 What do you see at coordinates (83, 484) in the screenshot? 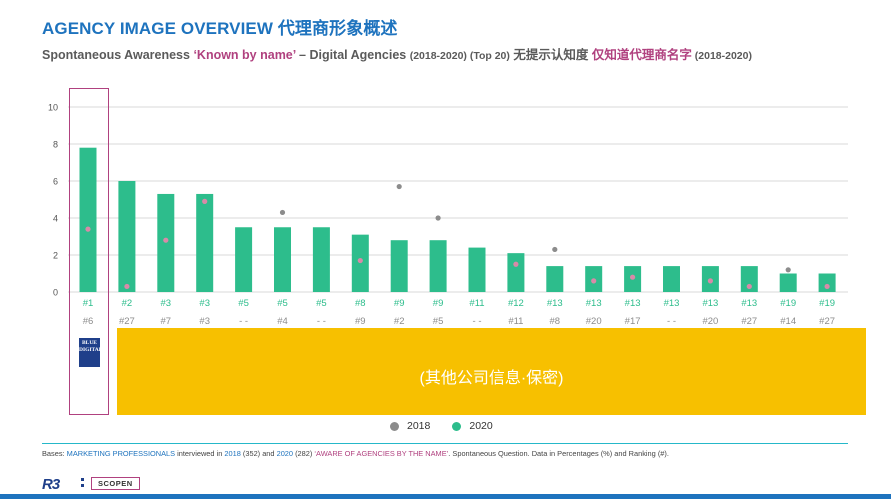
I see `r3-logo-dots` at bounding box center [83, 484].